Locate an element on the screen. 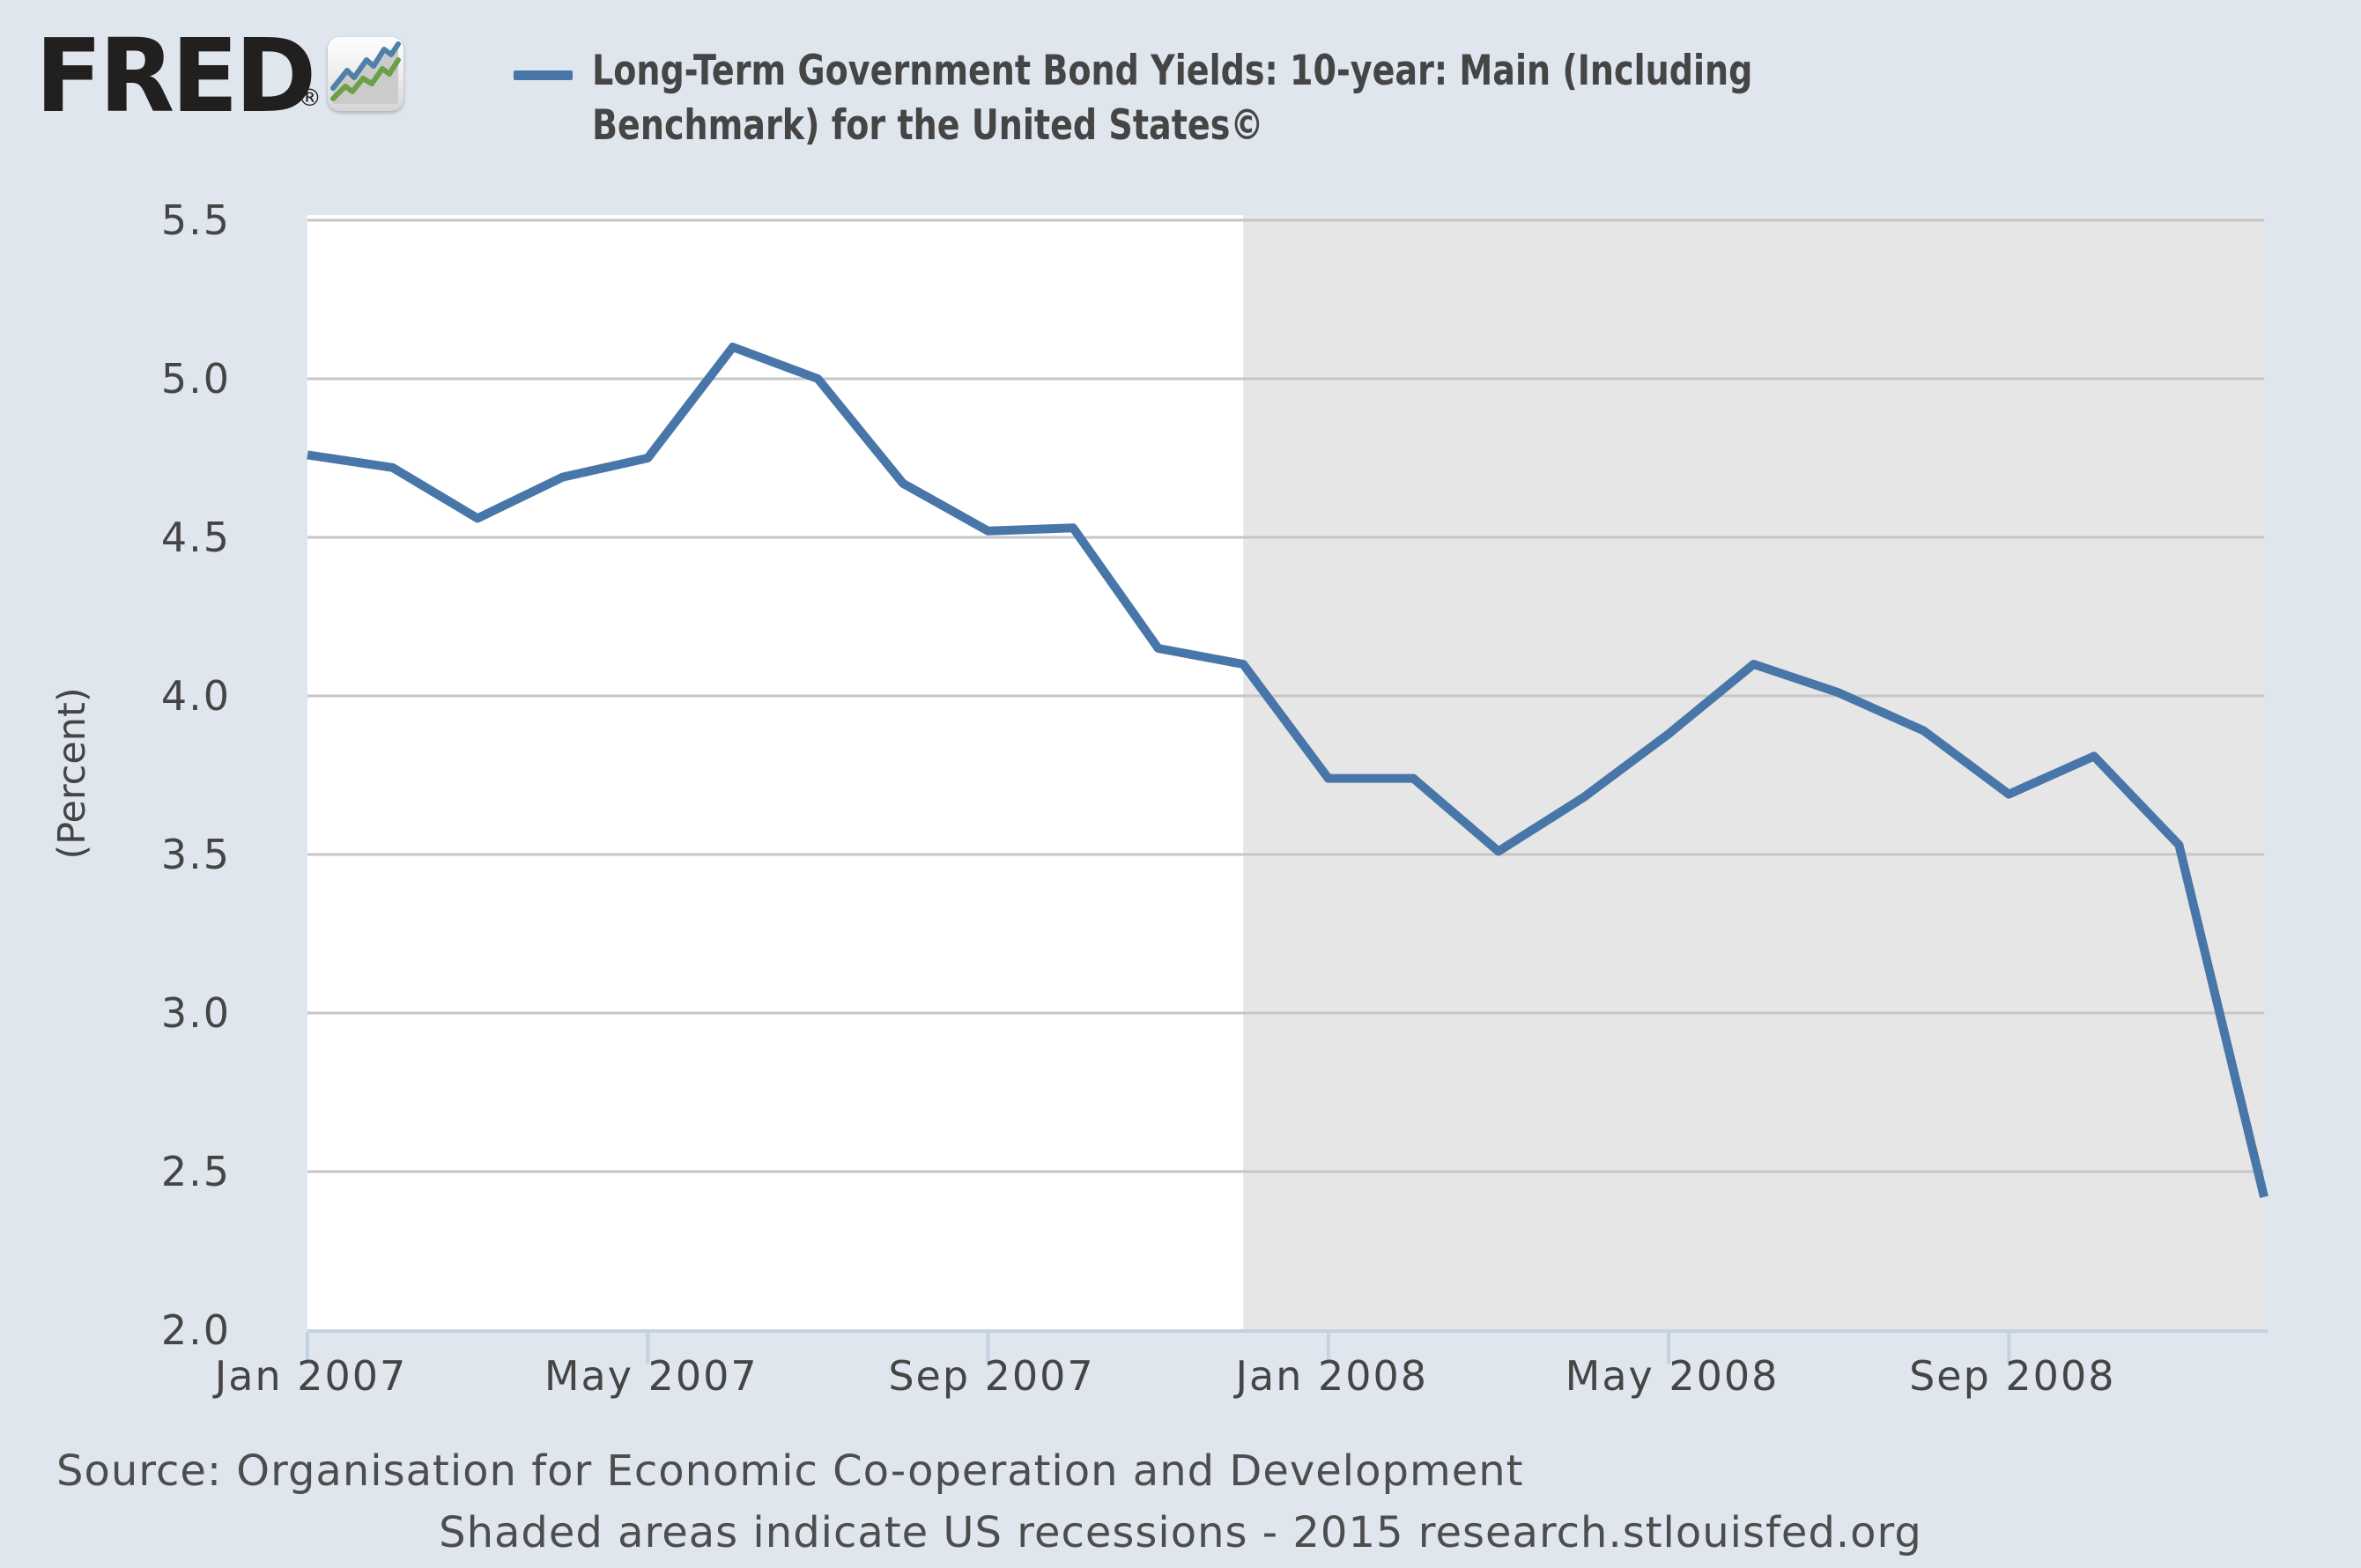 The width and height of the screenshot is (2361, 1568). x-axis-line is located at coordinates (1287, 1331).